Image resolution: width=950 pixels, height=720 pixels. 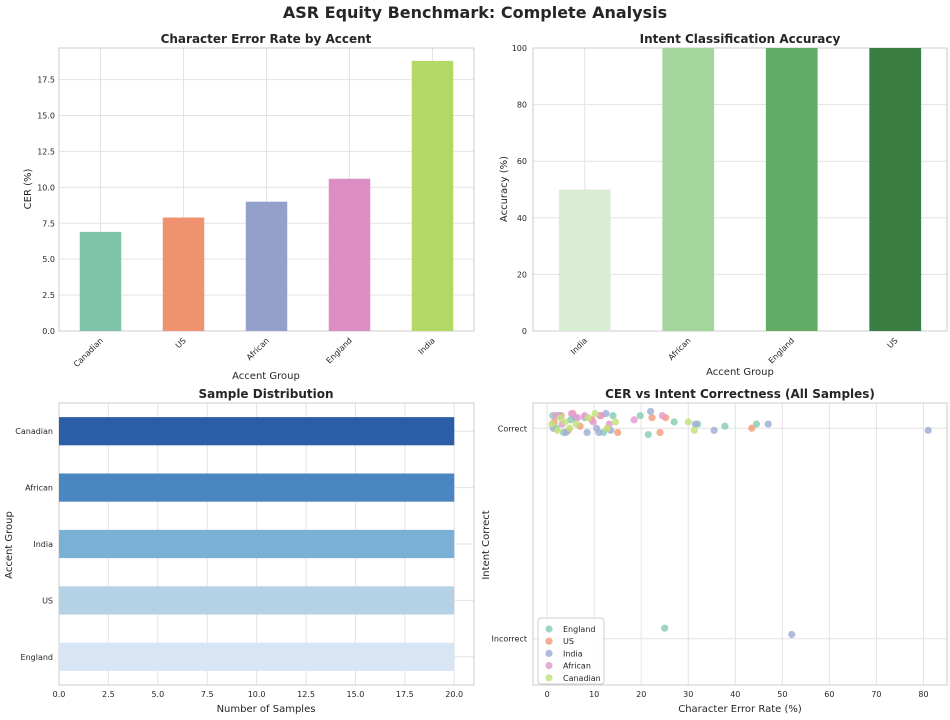 I want to click on legend-frame, so click(x=571, y=651).